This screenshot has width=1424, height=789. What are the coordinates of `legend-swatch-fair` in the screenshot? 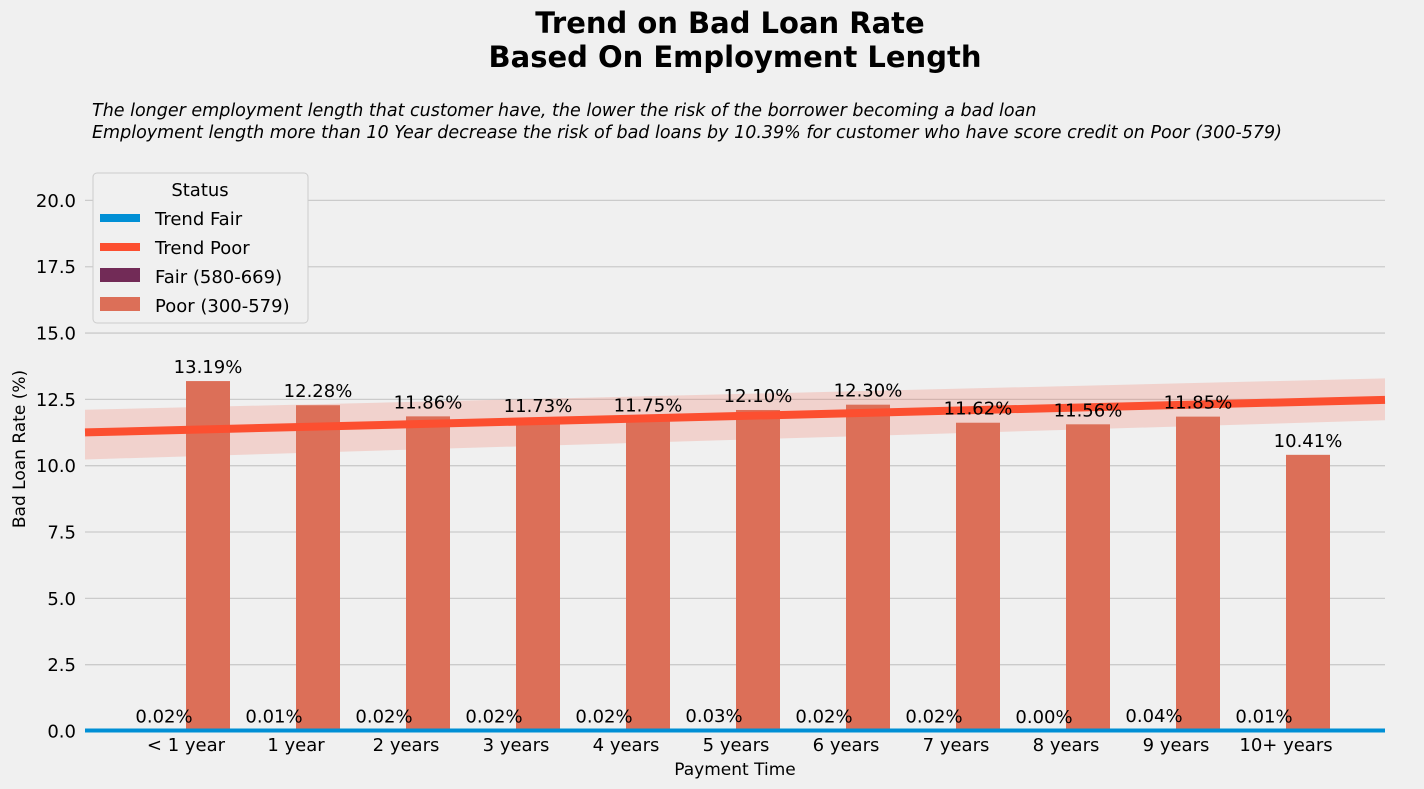 It's located at (120, 275).